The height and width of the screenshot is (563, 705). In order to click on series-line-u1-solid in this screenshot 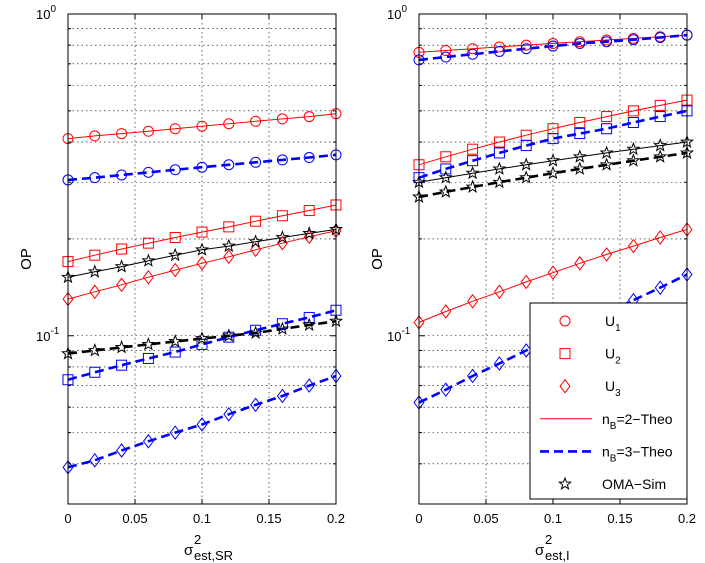, I will do `click(202, 126)`.